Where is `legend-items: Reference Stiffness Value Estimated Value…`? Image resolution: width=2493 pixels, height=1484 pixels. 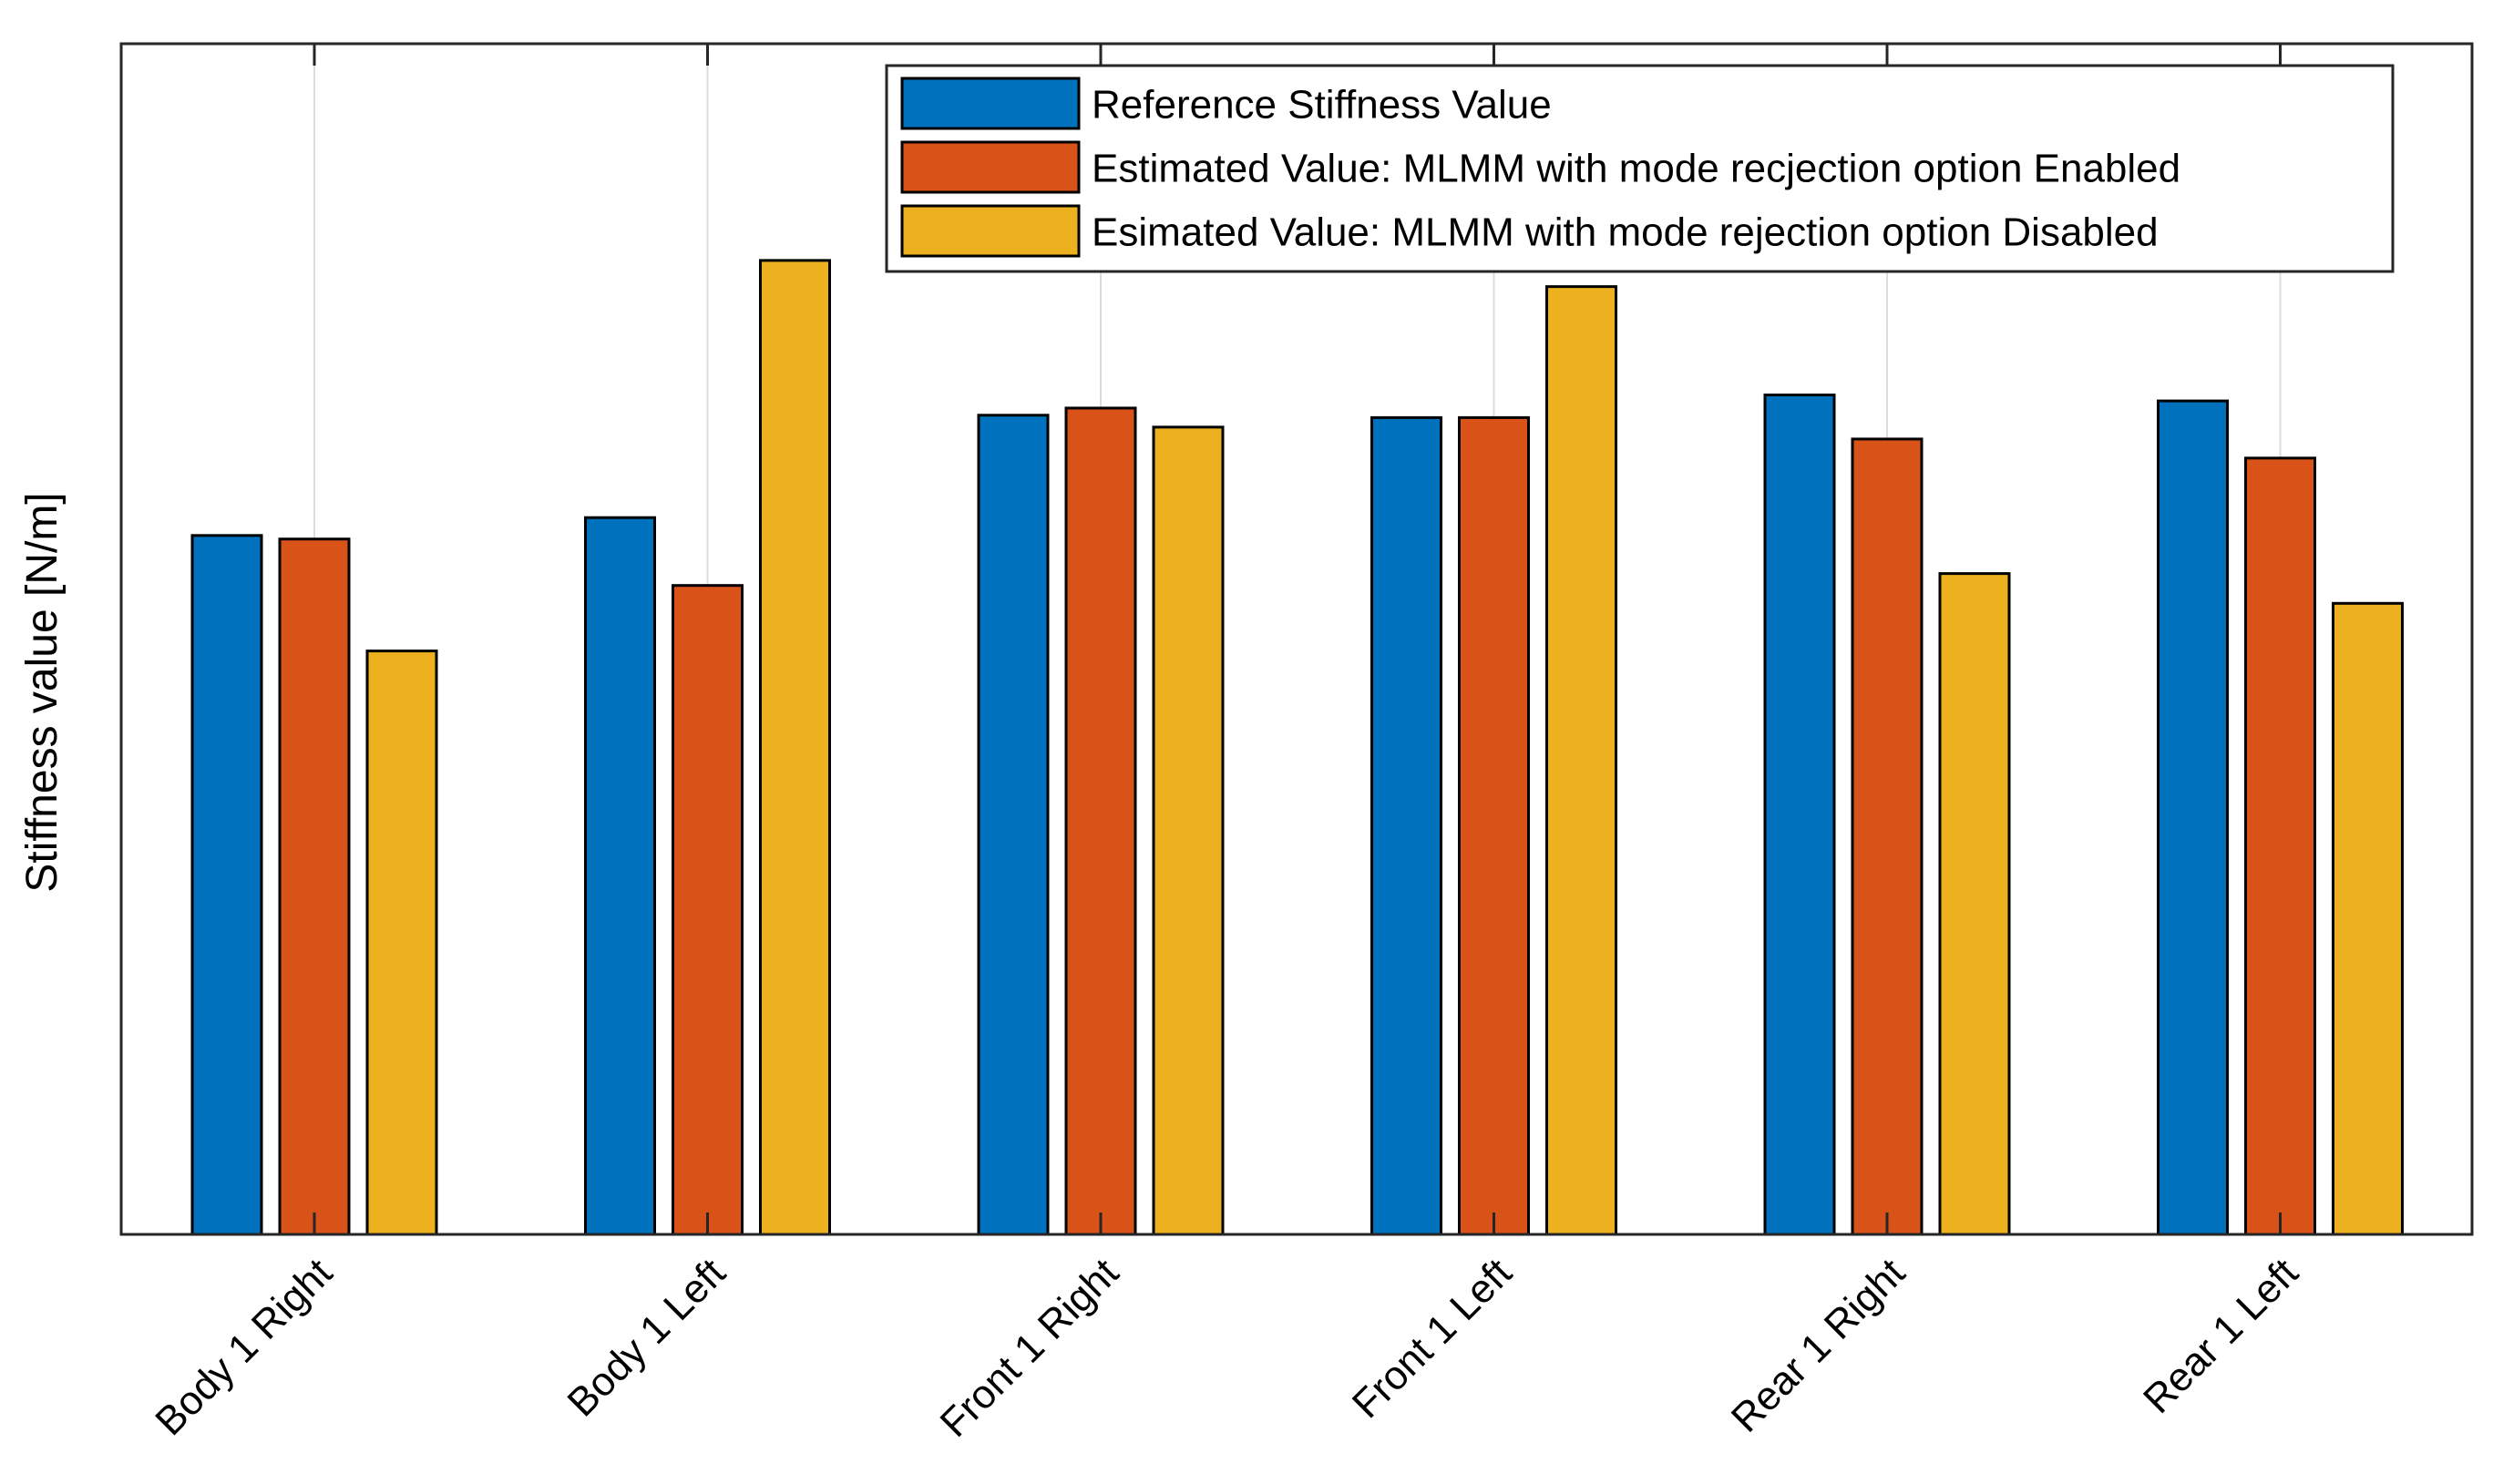
legend-items: Reference Stiffness Value Estimated Value… is located at coordinates (1540, 167).